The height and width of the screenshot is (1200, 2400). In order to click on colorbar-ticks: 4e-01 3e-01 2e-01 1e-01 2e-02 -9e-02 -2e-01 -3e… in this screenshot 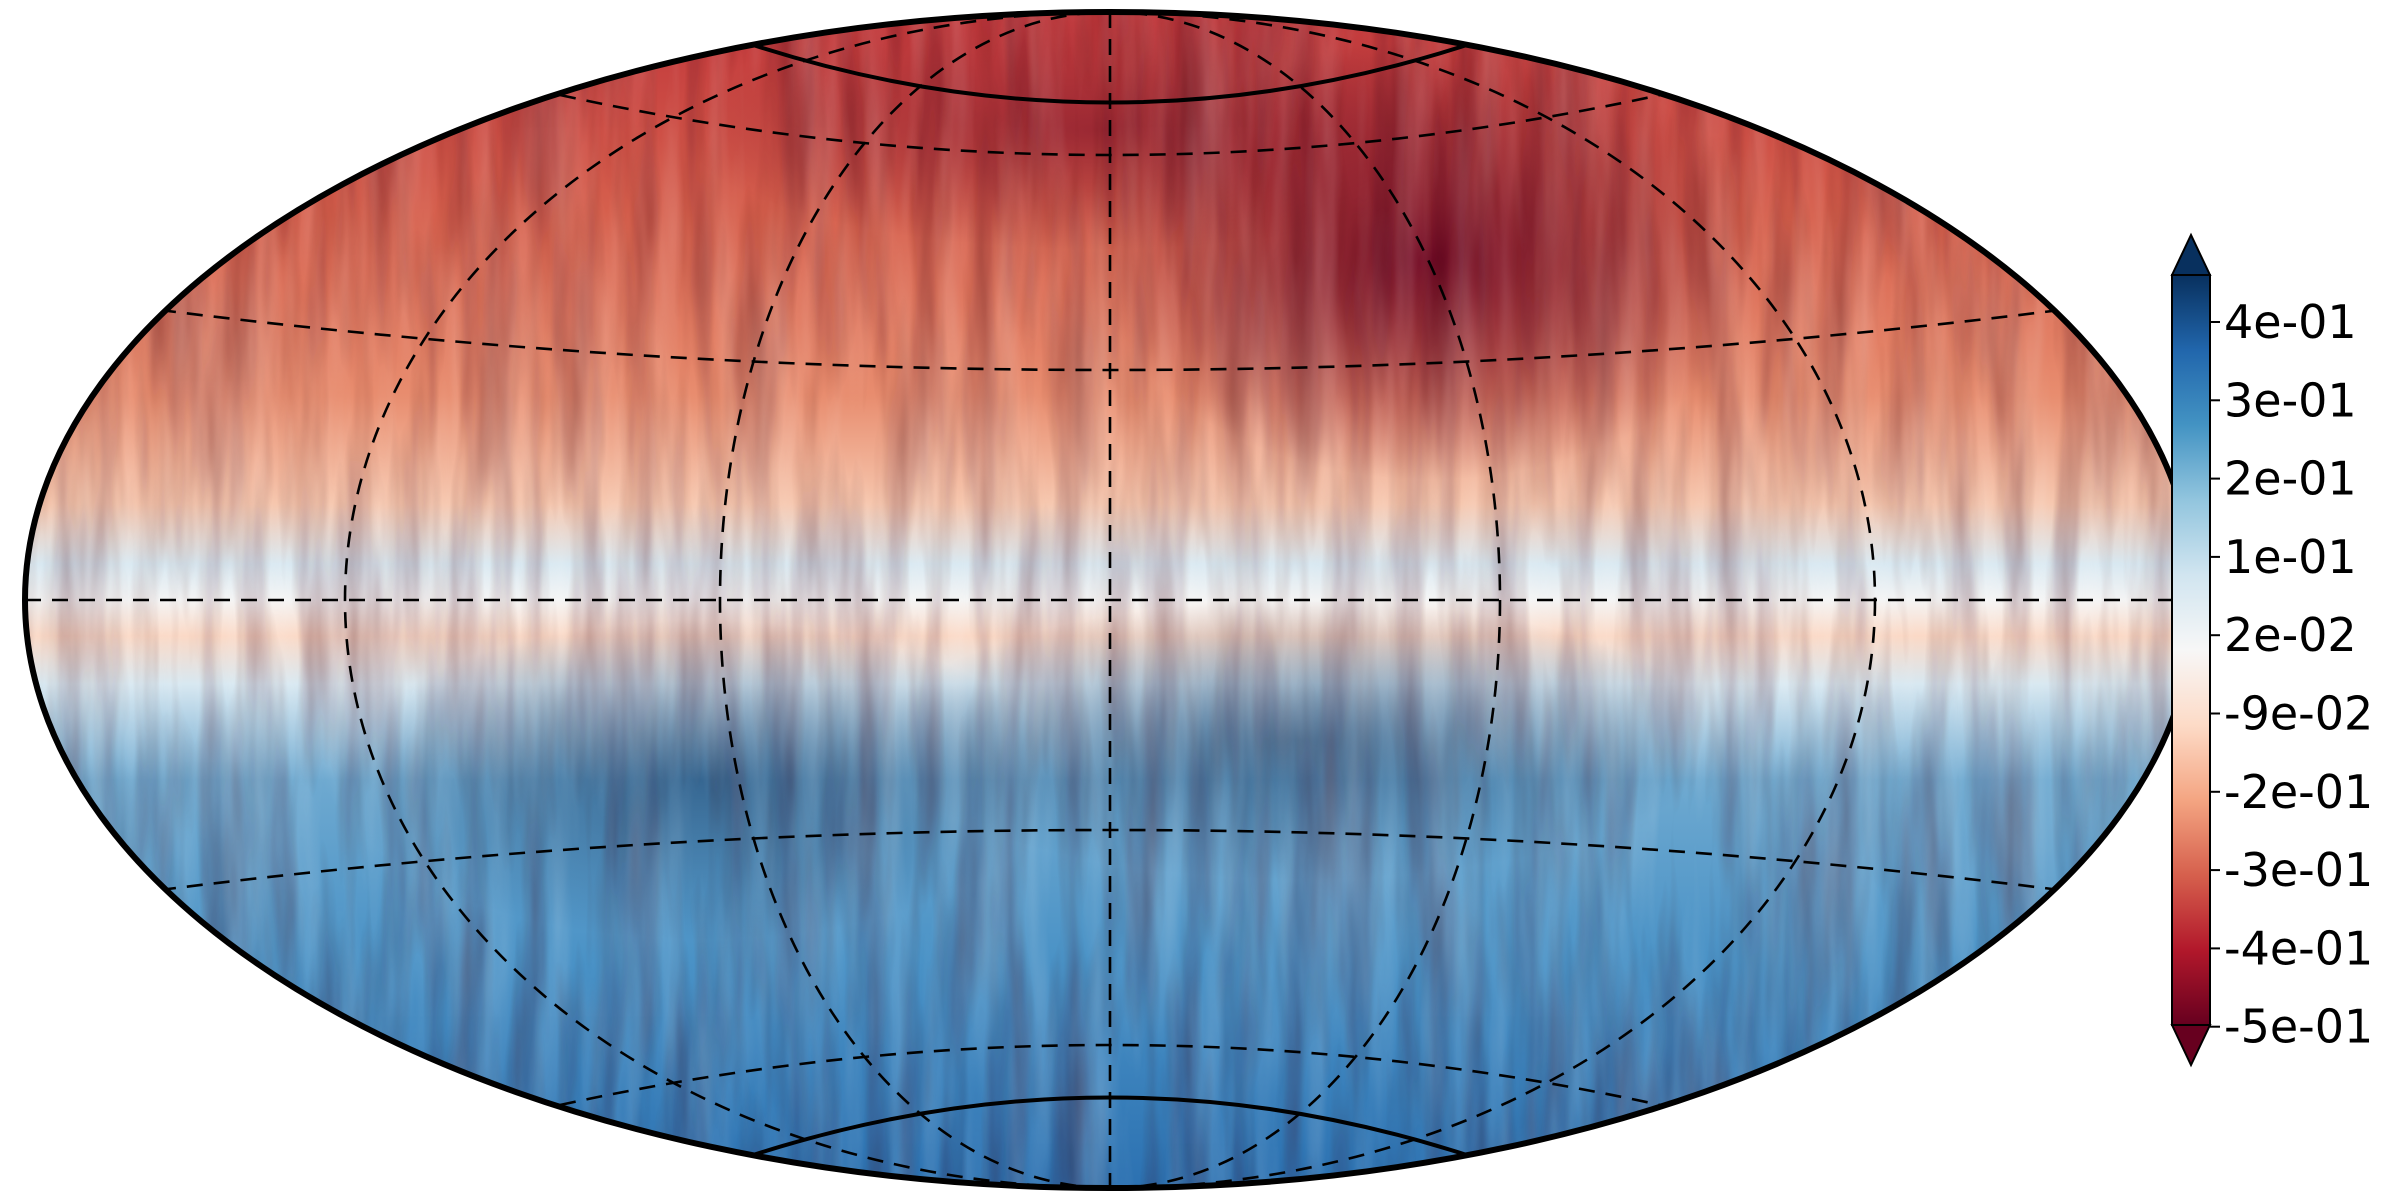, I will do `click(2291, 674)`.